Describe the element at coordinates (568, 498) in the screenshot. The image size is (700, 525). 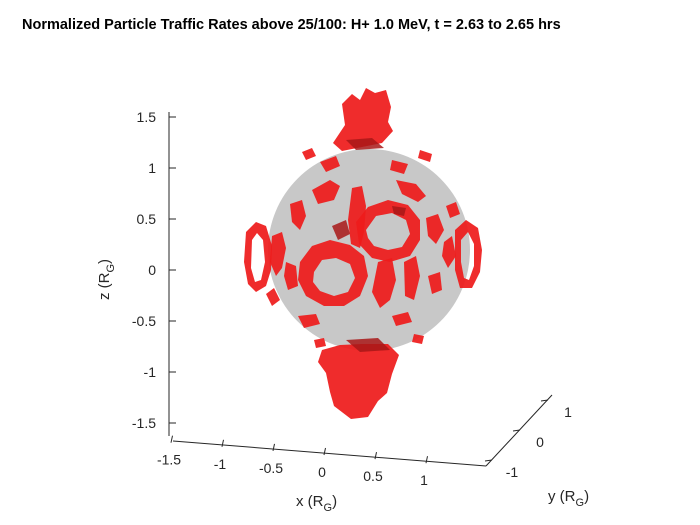
I see `y-axis-label: y (RG)` at that location.